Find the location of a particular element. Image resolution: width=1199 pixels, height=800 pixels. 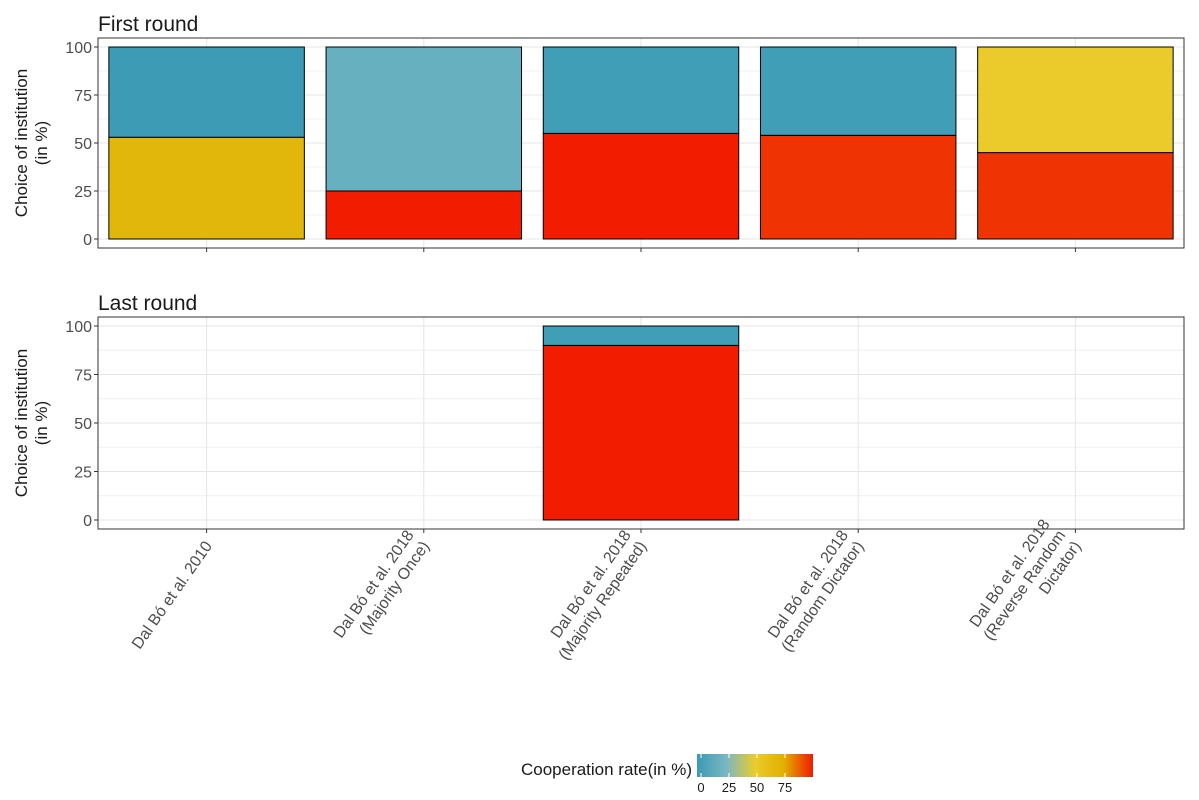

legend-tick-label: 0 is located at coordinates (700, 787).